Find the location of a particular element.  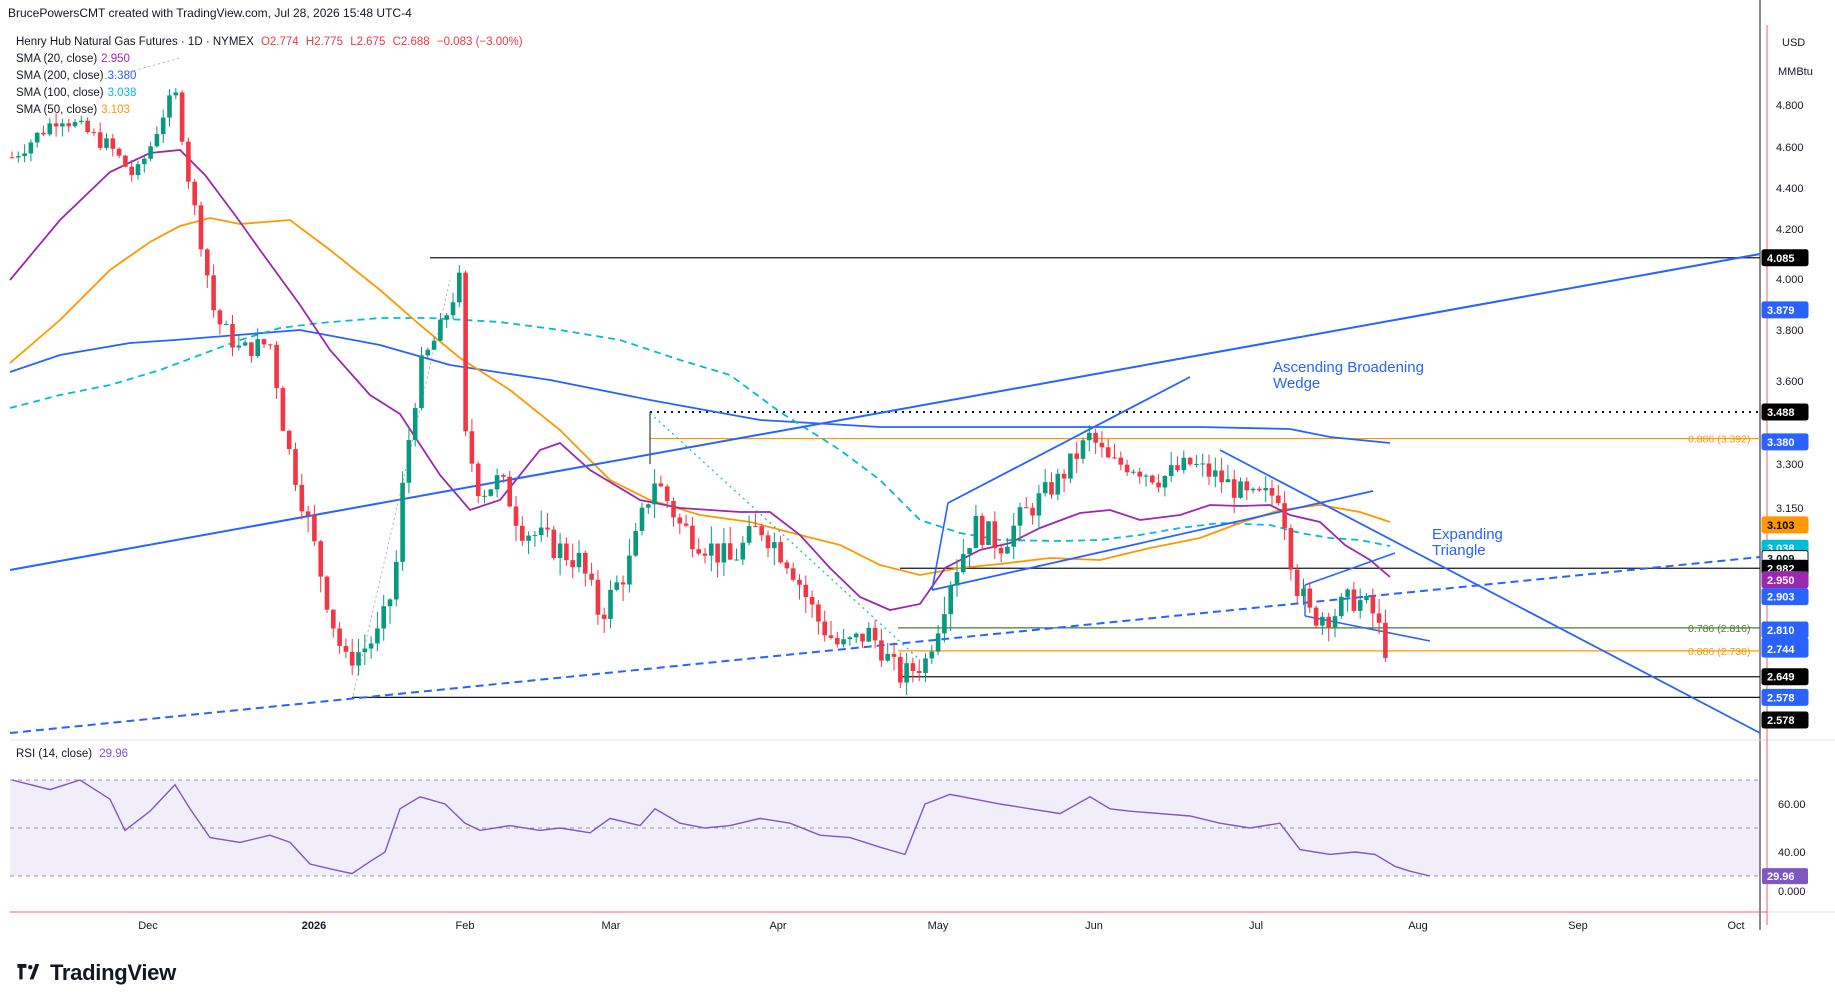

price-tag: 2.744 is located at coordinates (1785, 649).